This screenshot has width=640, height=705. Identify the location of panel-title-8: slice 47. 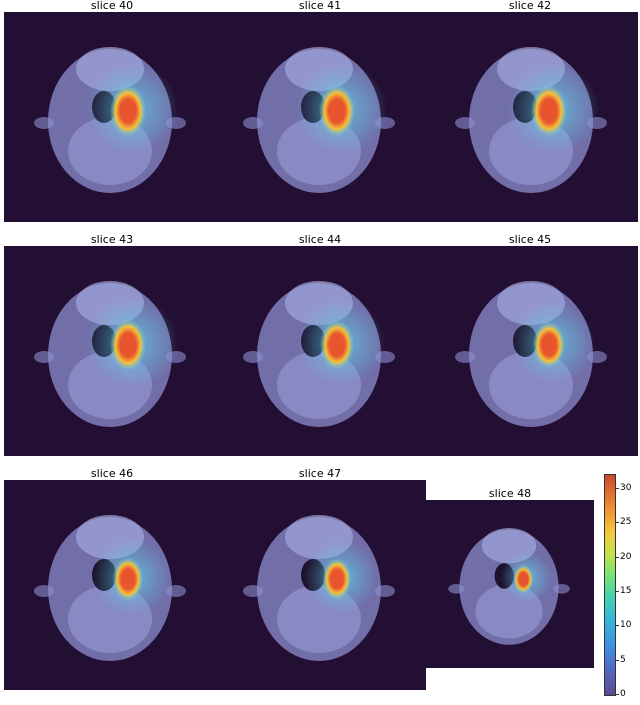
(320, 473).